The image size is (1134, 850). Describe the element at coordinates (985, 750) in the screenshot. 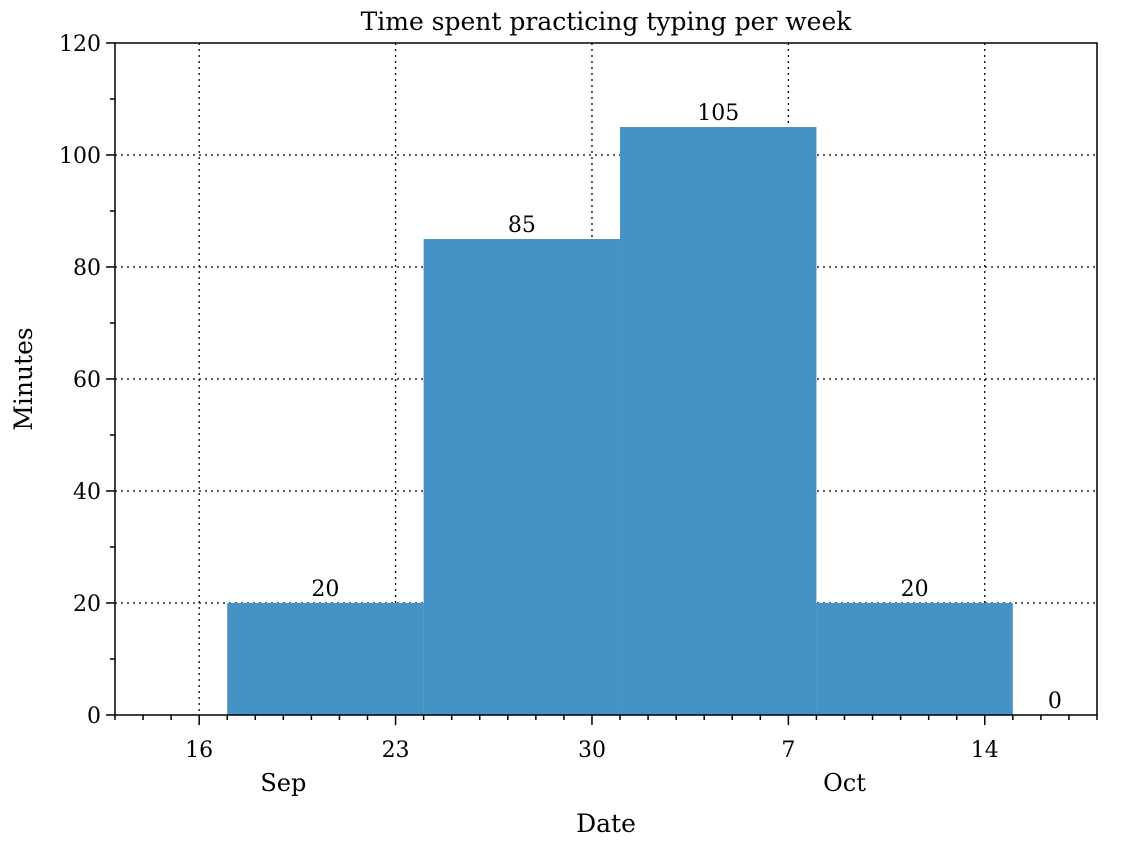

I see `x-tick-label: 14` at that location.